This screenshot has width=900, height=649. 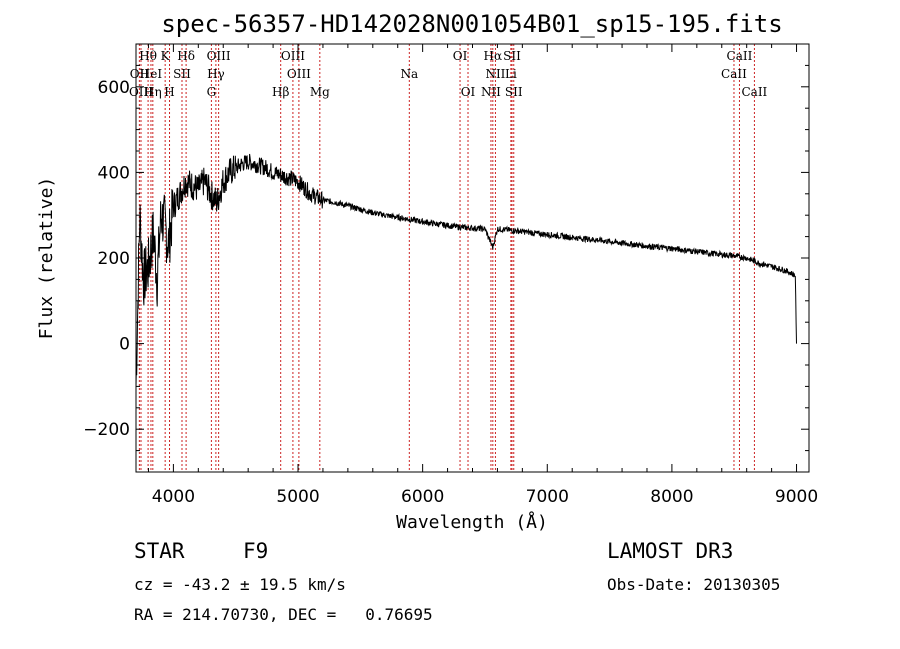 What do you see at coordinates (693, 584) in the screenshot?
I see `observation-date: Obs-Date: 20130305` at bounding box center [693, 584].